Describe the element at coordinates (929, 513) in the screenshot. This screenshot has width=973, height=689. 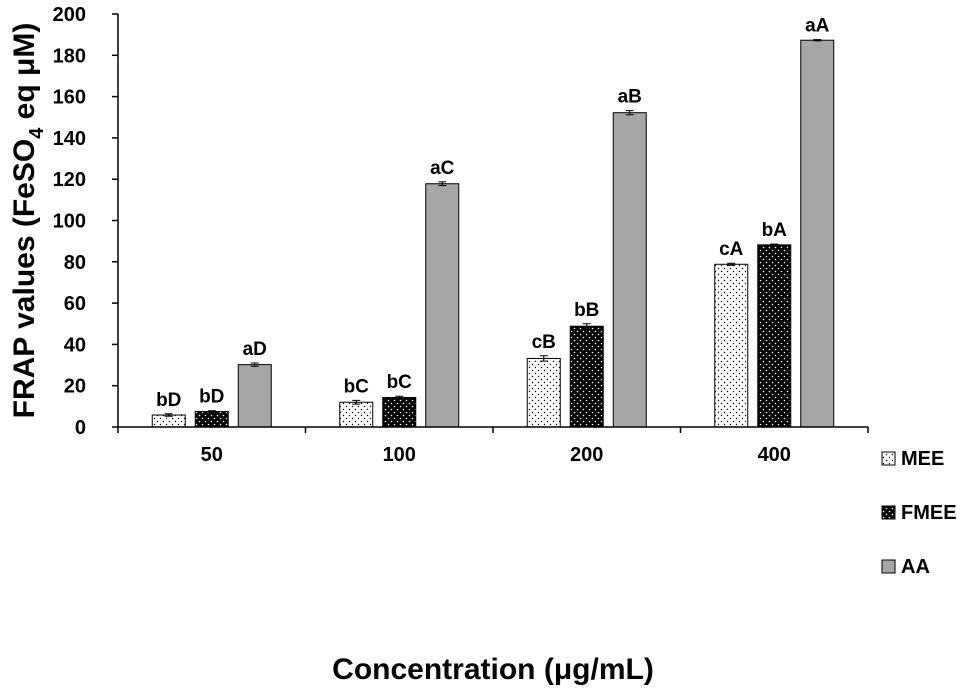
I see `legend-label-fmee: FMEE` at that location.